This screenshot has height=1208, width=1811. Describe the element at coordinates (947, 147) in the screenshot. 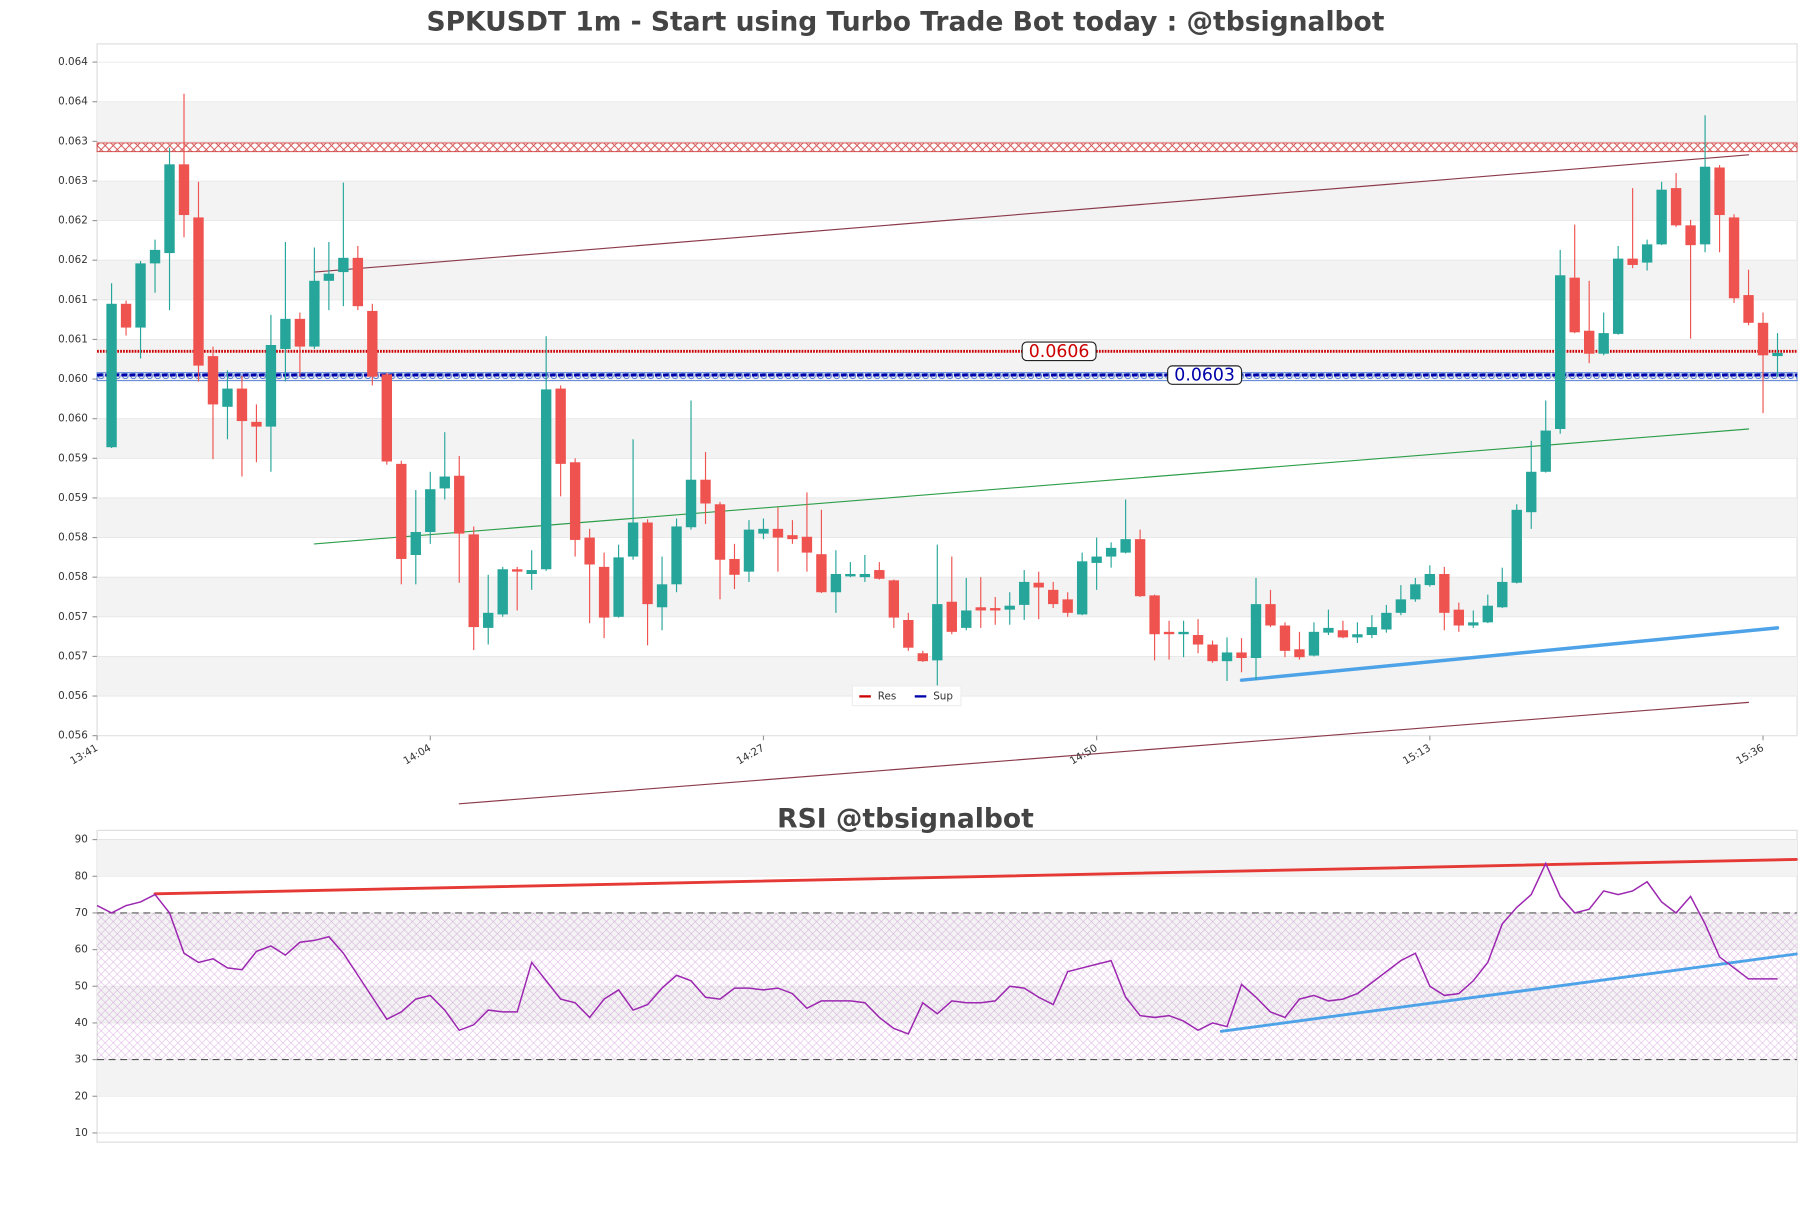

I see `zone` at that location.